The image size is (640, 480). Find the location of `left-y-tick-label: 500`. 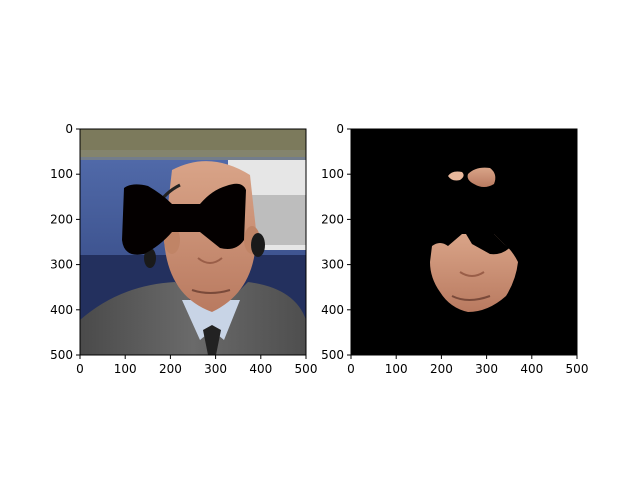

left-y-tick-label: 500 is located at coordinates (61, 355).